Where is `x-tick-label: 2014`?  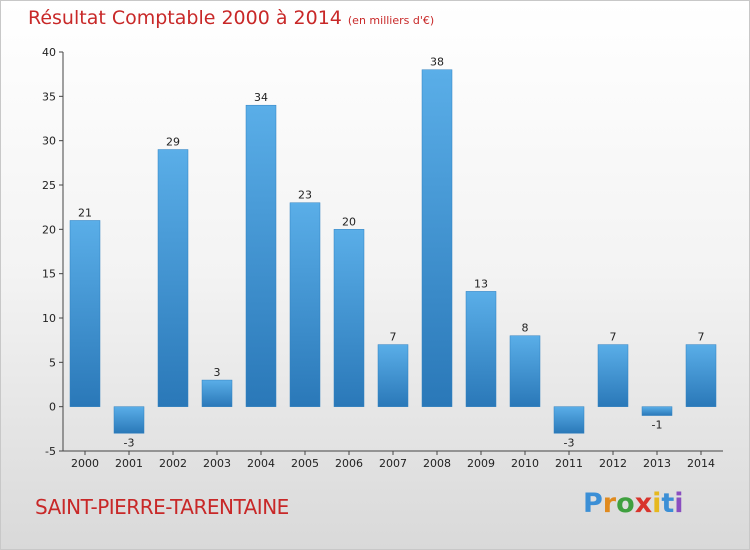 x-tick-label: 2014 is located at coordinates (701, 463).